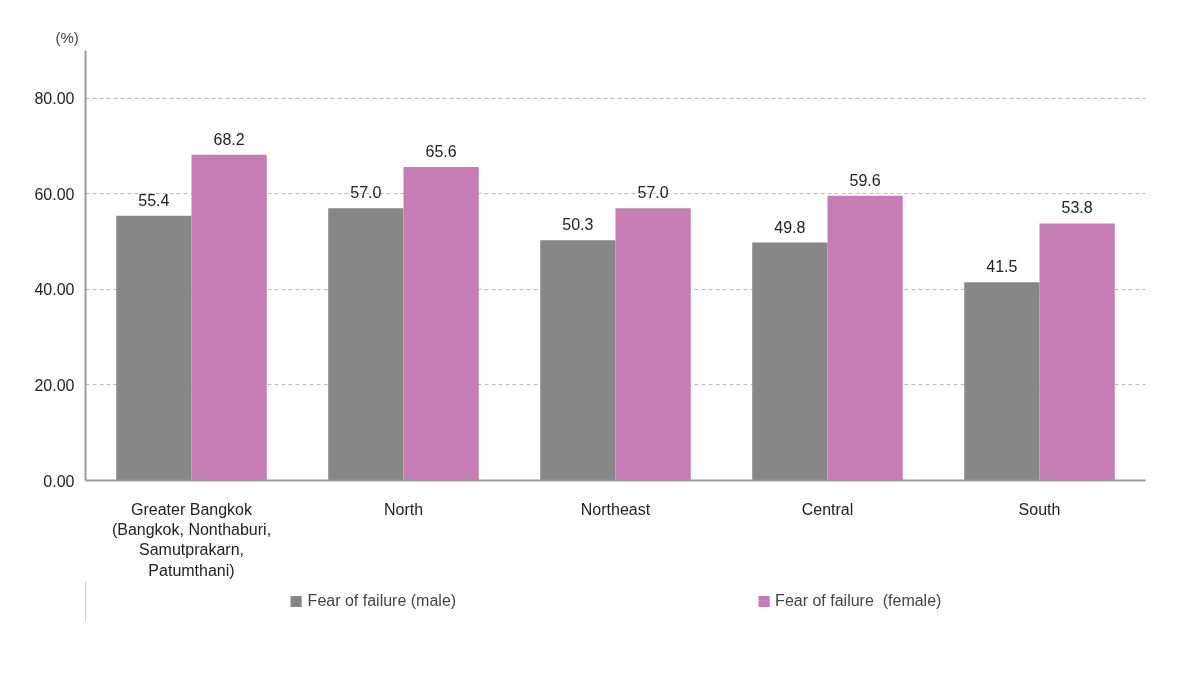 This screenshot has width=1178, height=698. What do you see at coordinates (1039, 509) in the screenshot?
I see `x-tick-label: South` at bounding box center [1039, 509].